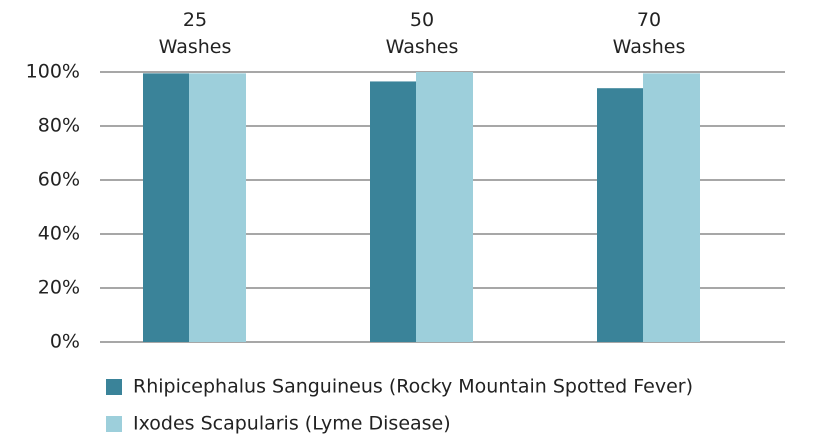 This screenshot has height=438, width=817. I want to click on y-tick-label: 0%, so click(65, 342).